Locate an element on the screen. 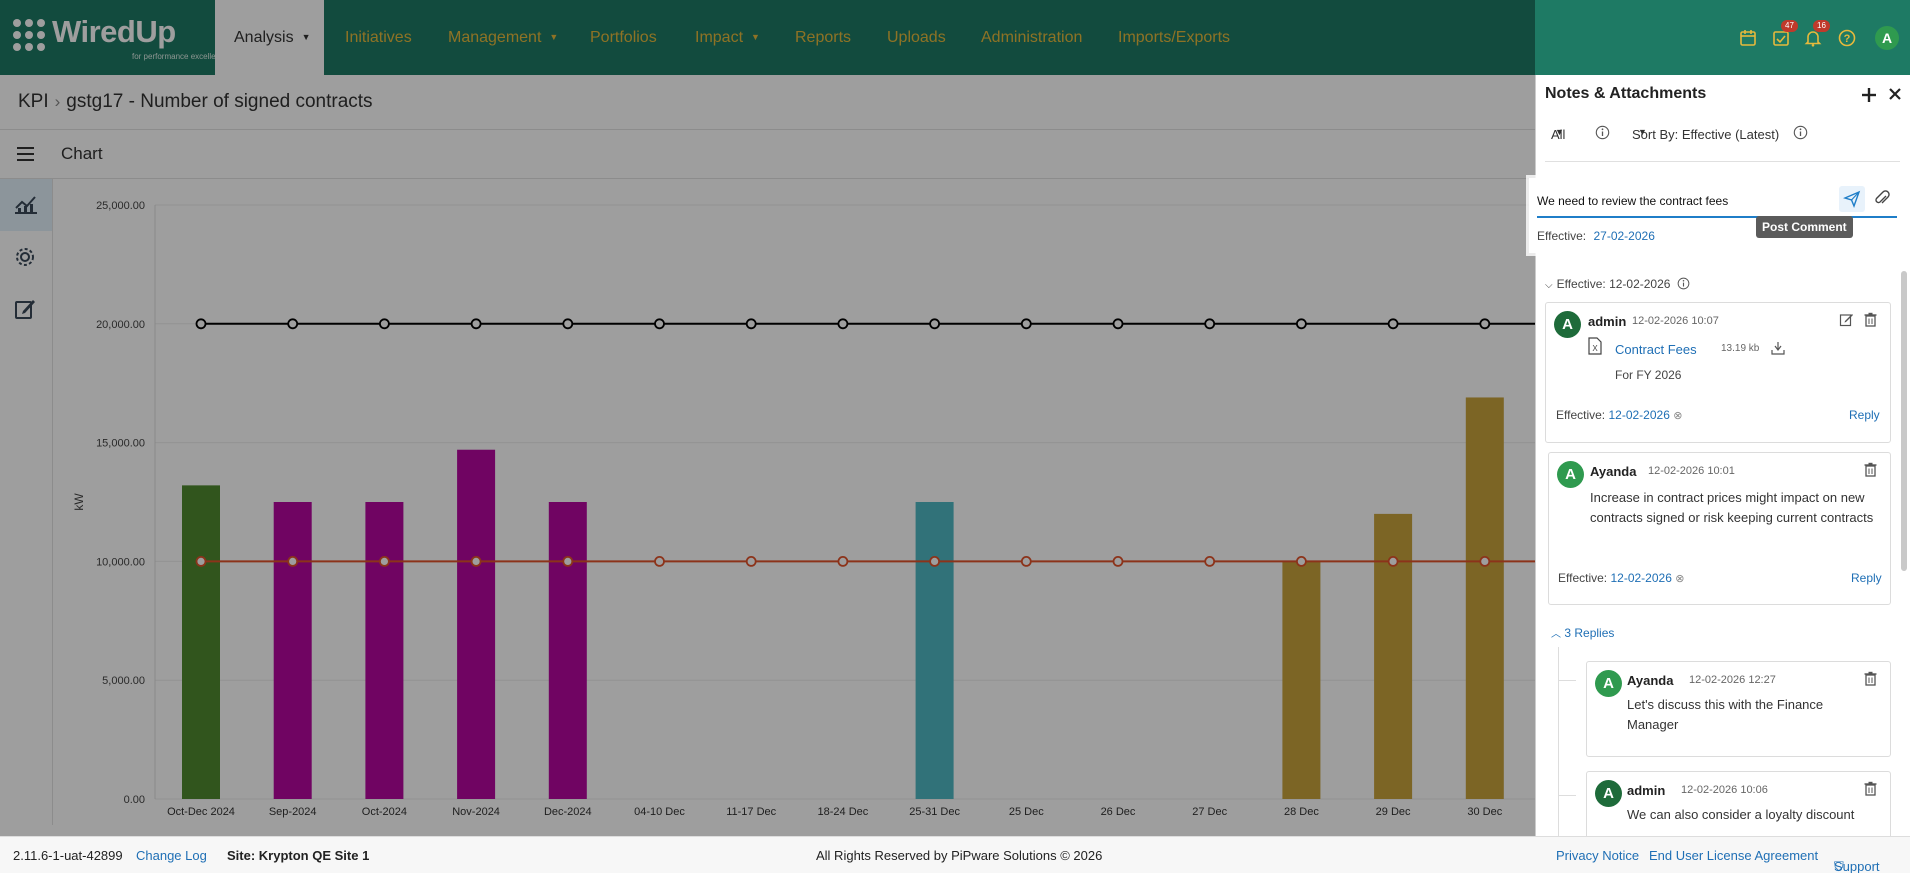 Image resolution: width=1910 pixels, height=873 pixels. y-tick-label: 15,000.00 is located at coordinates (120, 444).